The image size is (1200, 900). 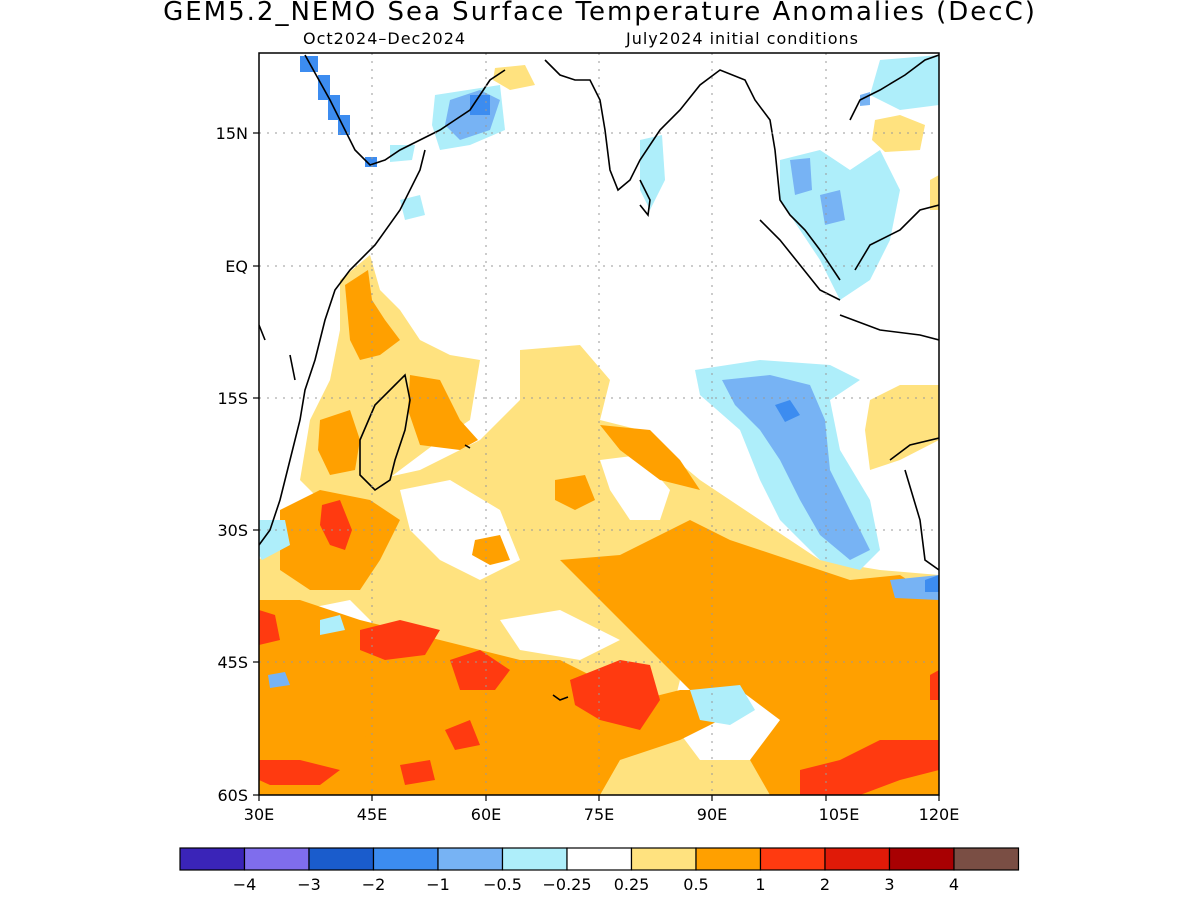 What do you see at coordinates (232, 662) in the screenshot?
I see `lat-label-45s: 45S` at bounding box center [232, 662].